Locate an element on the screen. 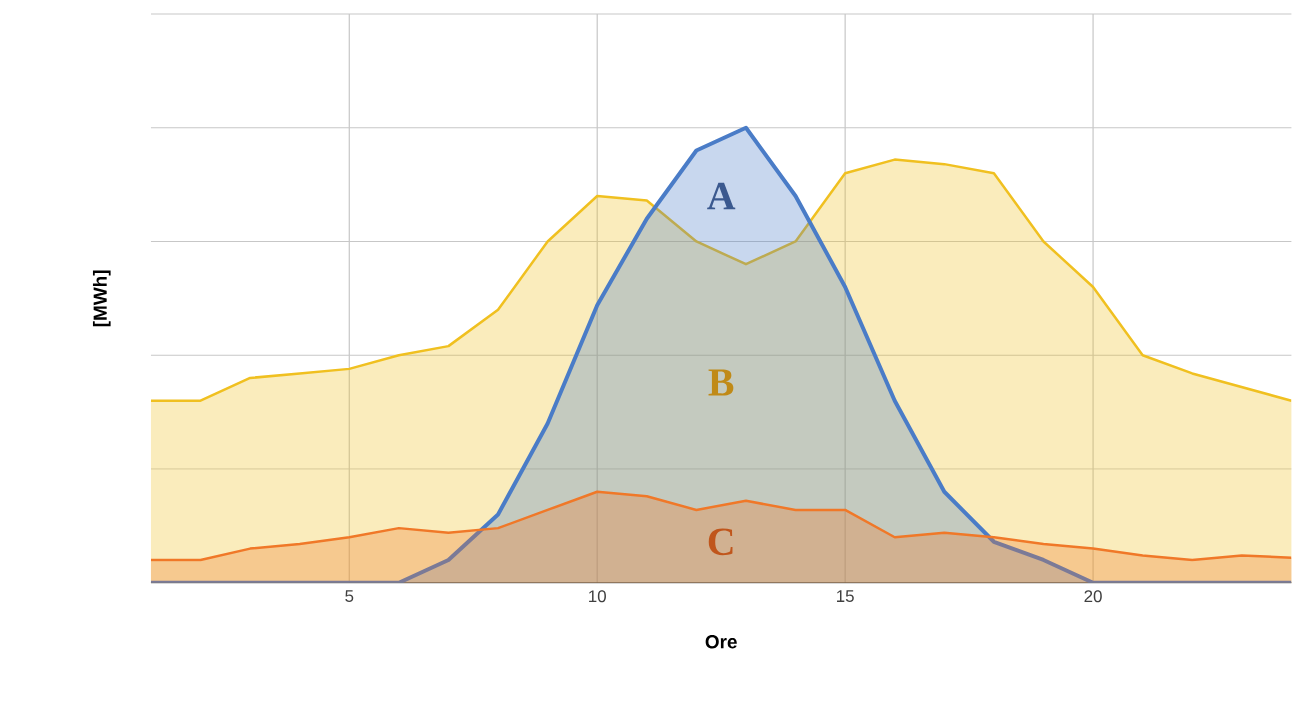  x-tick-label: 15 is located at coordinates (845, 596).